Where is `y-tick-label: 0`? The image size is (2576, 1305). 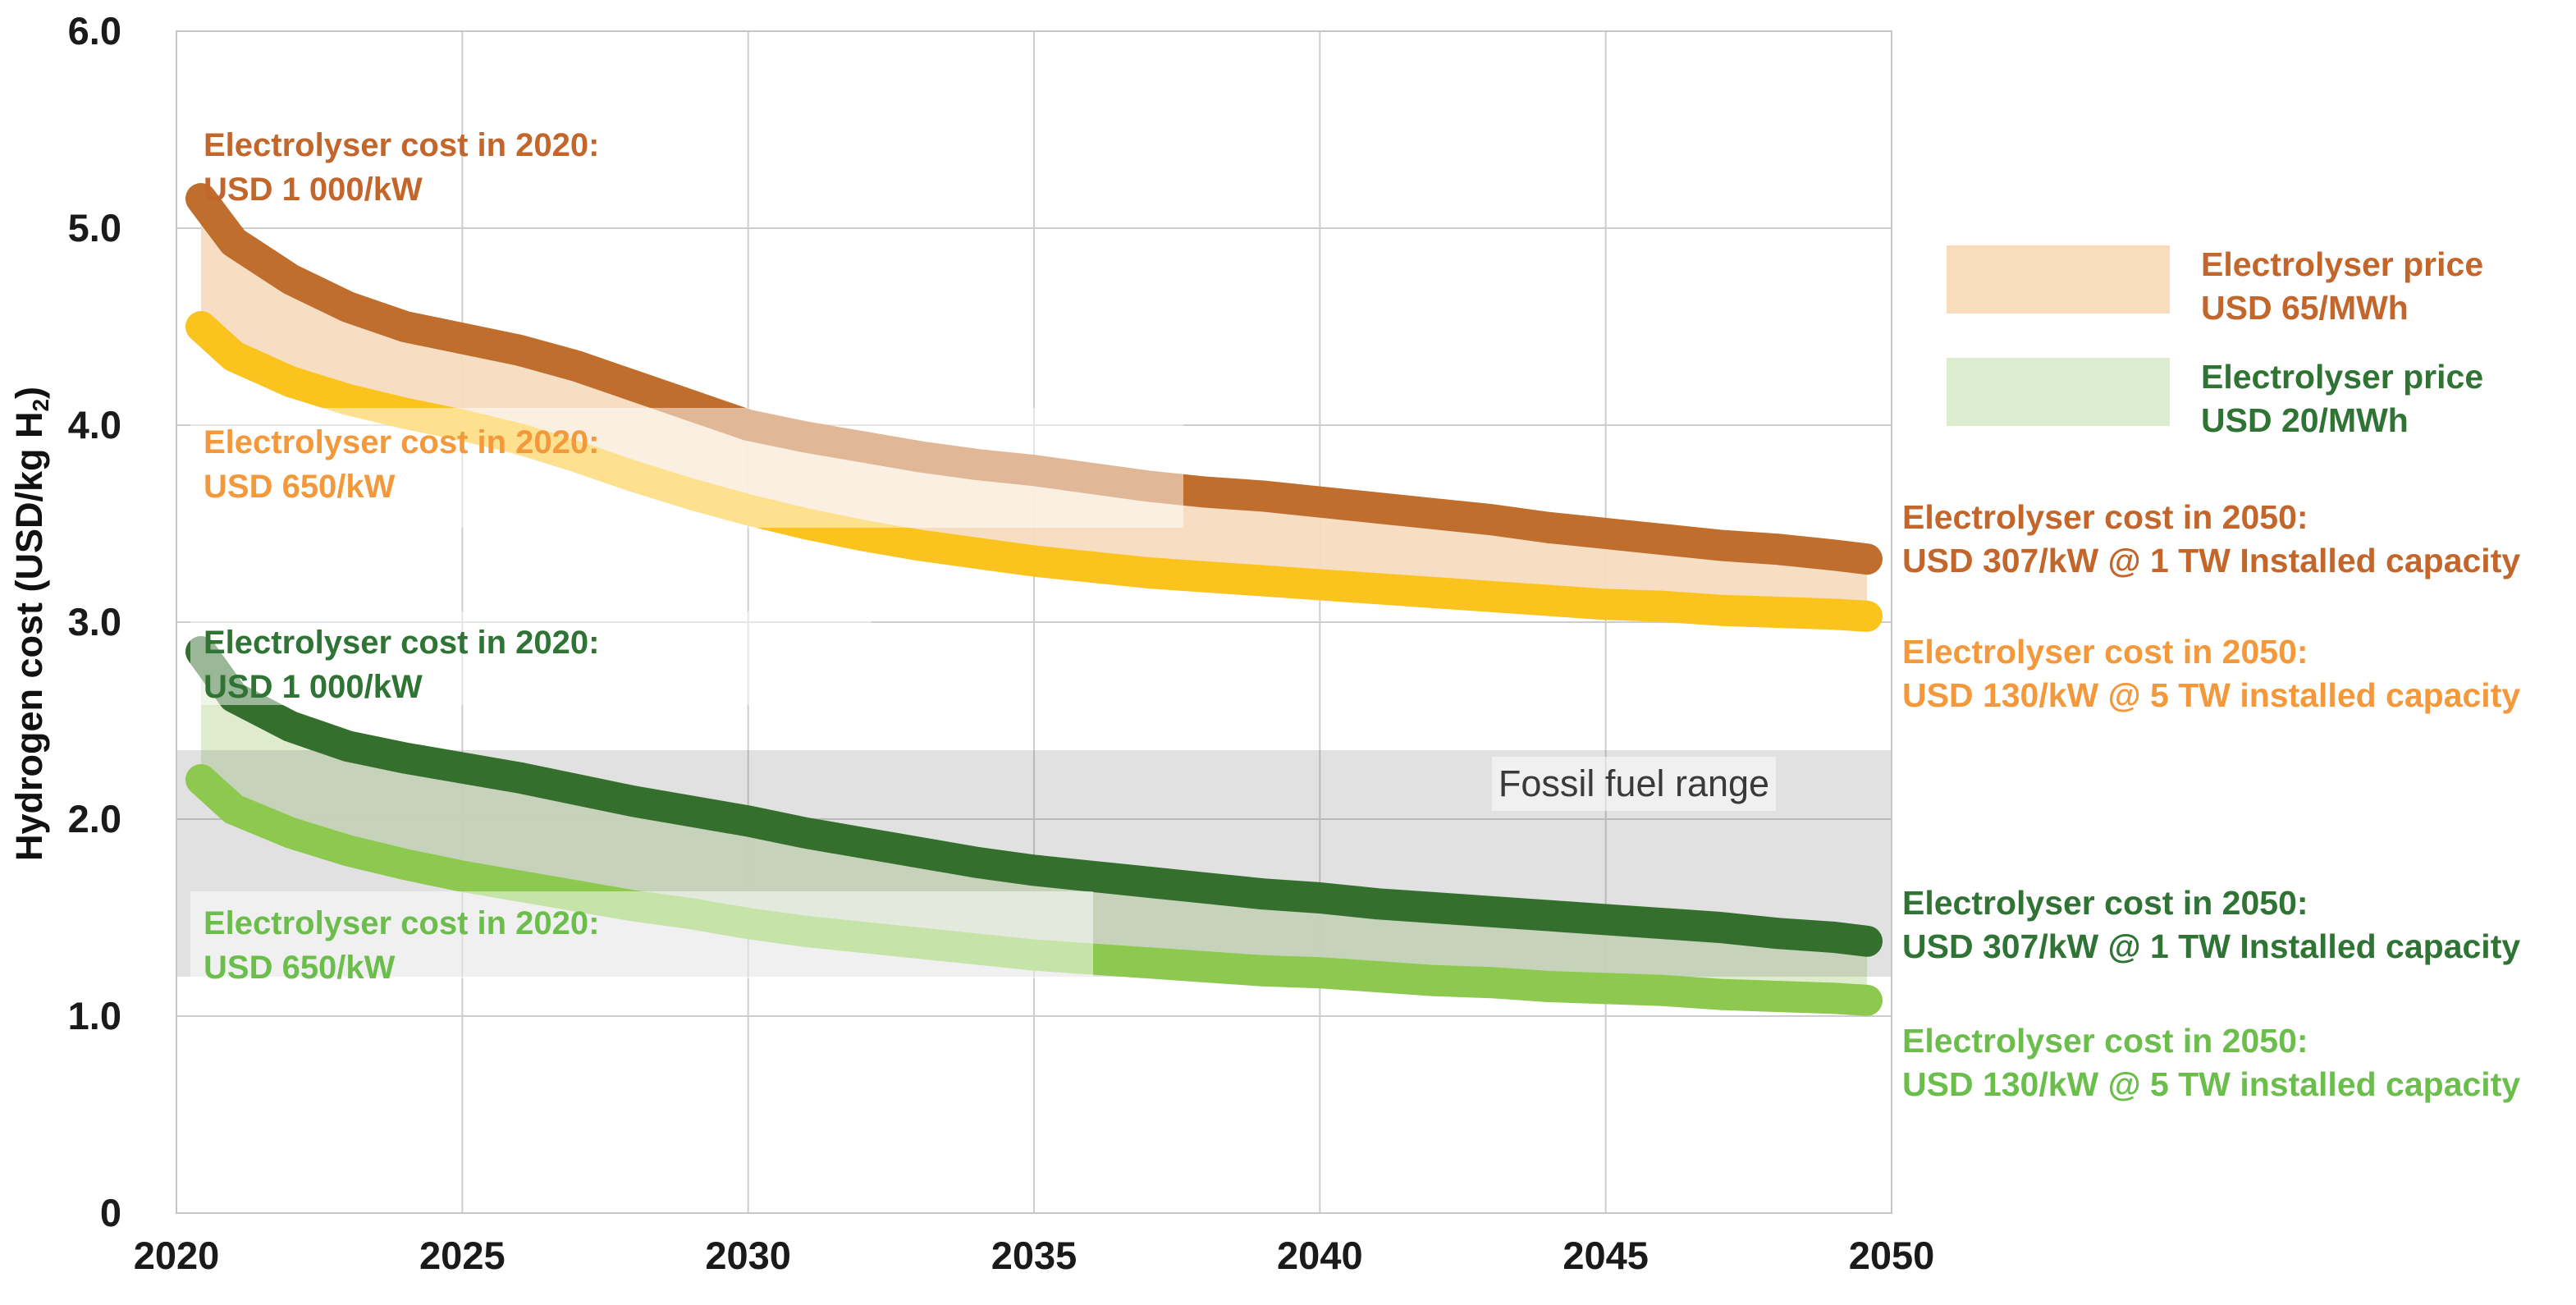
y-tick-label: 0 is located at coordinates (110, 1213).